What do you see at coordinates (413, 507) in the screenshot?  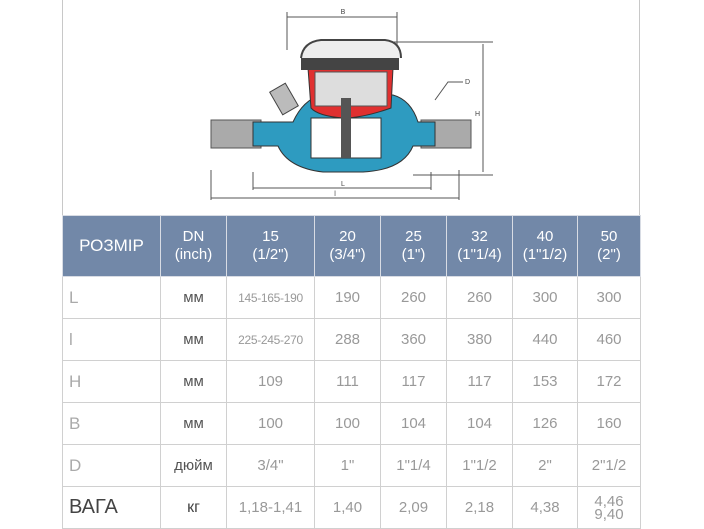 I see `value-cell: 2,09` at bounding box center [413, 507].